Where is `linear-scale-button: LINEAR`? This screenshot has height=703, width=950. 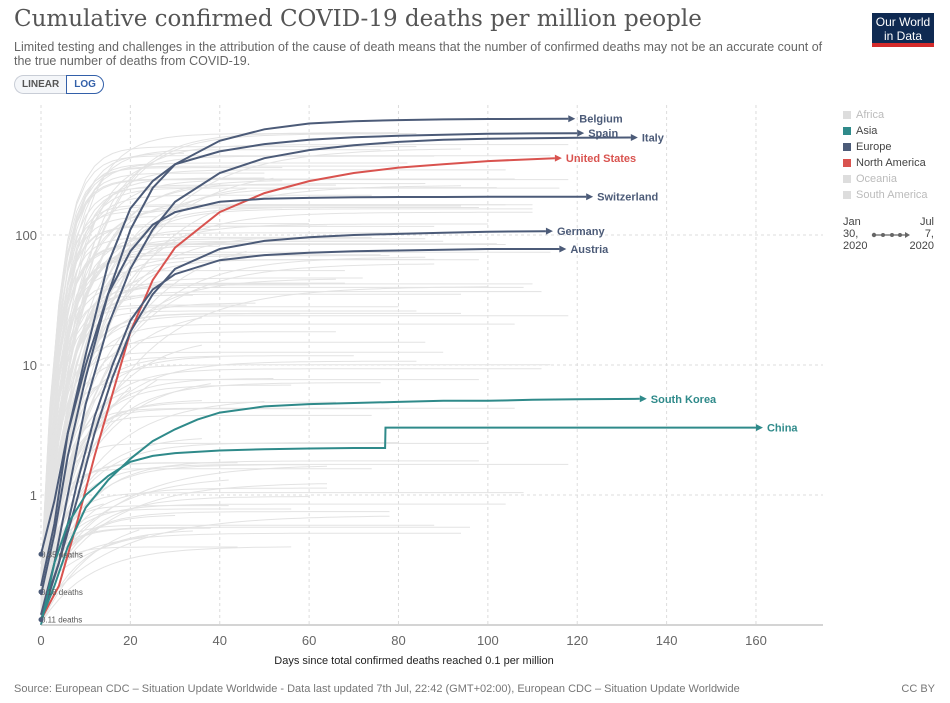
linear-scale-button: LINEAR is located at coordinates (40, 84).